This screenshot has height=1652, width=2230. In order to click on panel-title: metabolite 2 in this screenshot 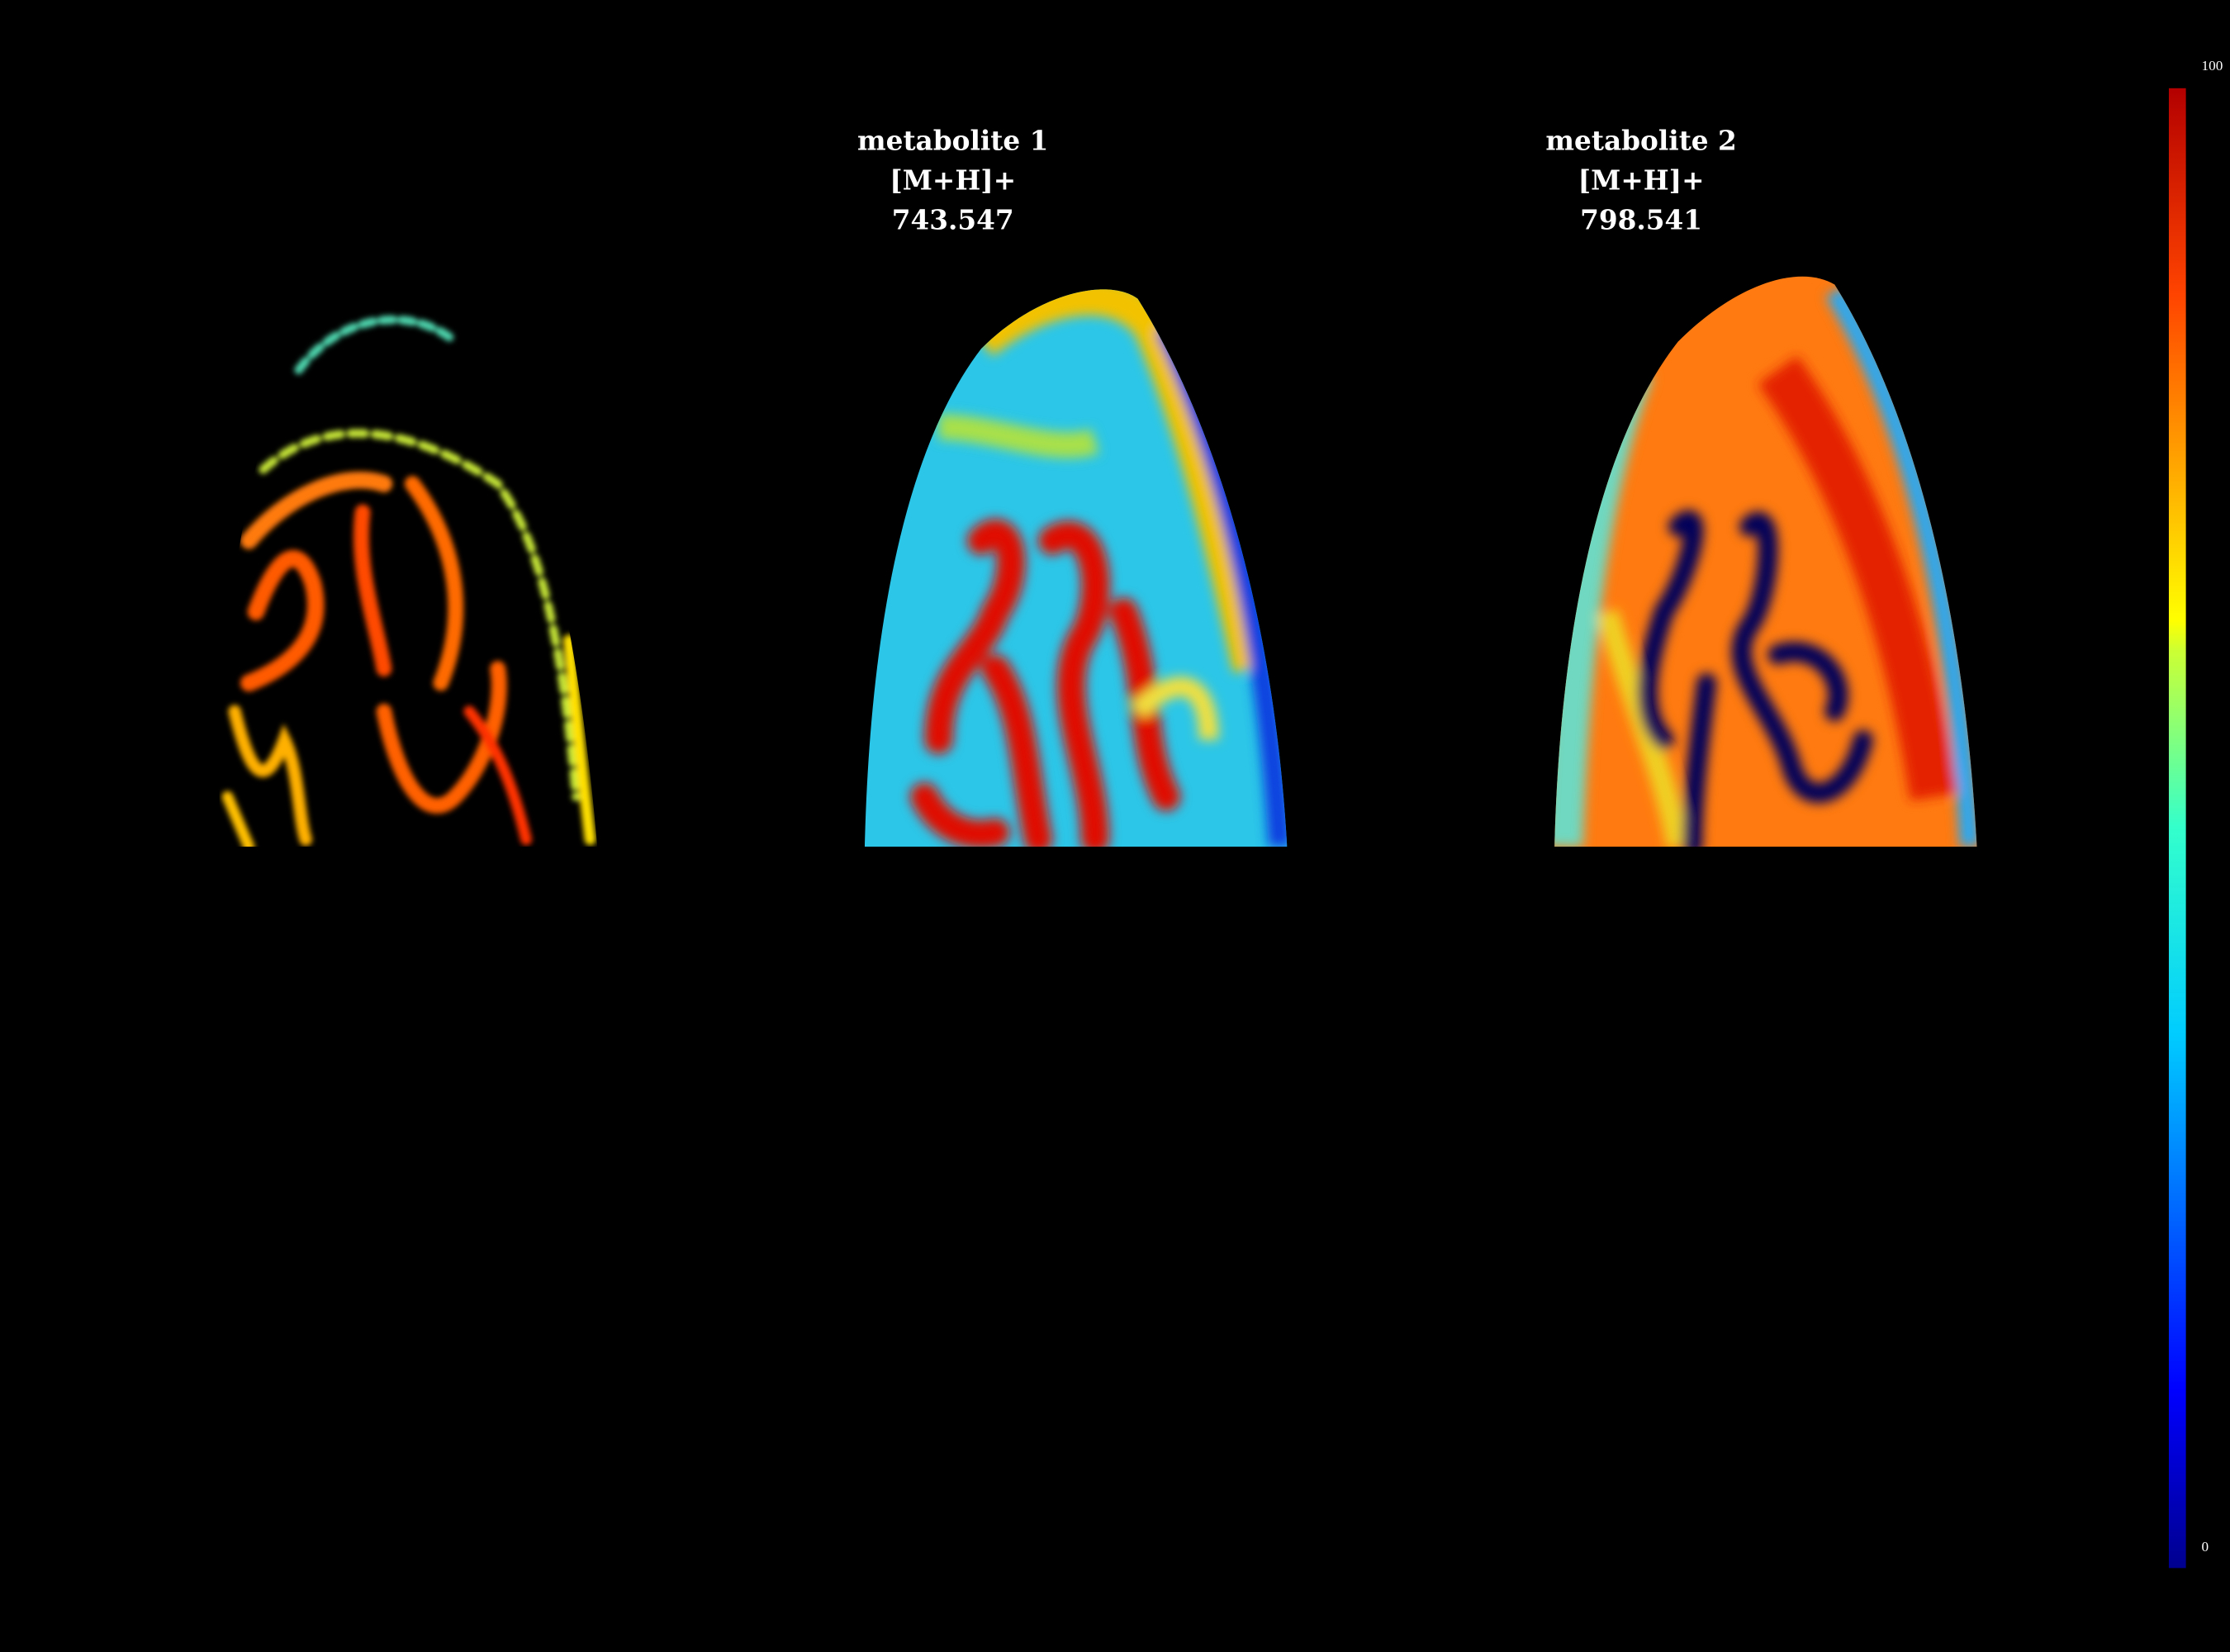, I will do `click(1640, 140)`.